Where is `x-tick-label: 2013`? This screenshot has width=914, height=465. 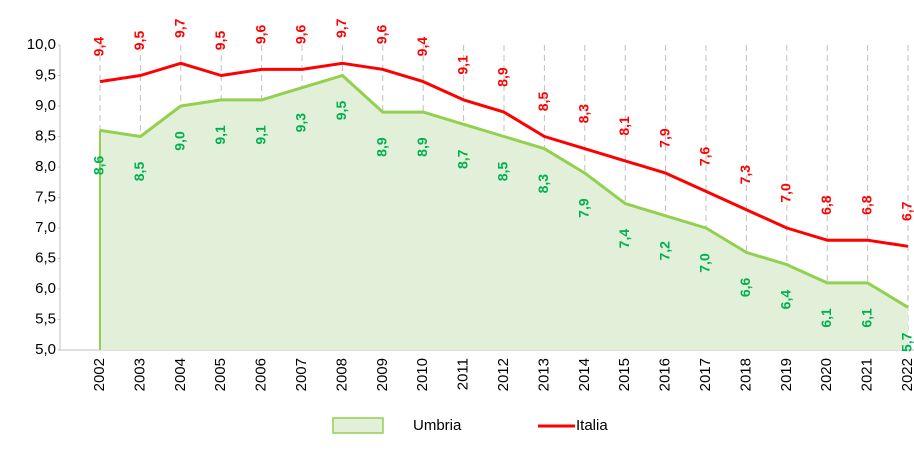
x-tick-label: 2013 is located at coordinates (543, 374).